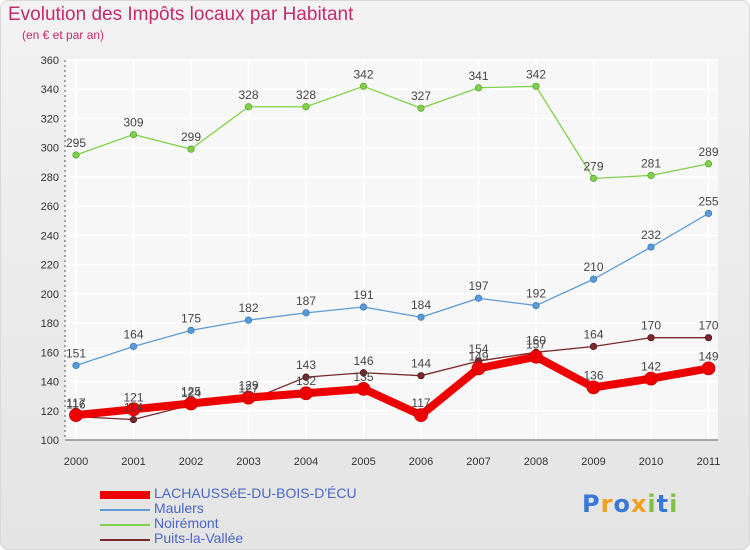  Describe the element at coordinates (478, 462) in the screenshot. I see `x-tick-label: 2007` at that location.